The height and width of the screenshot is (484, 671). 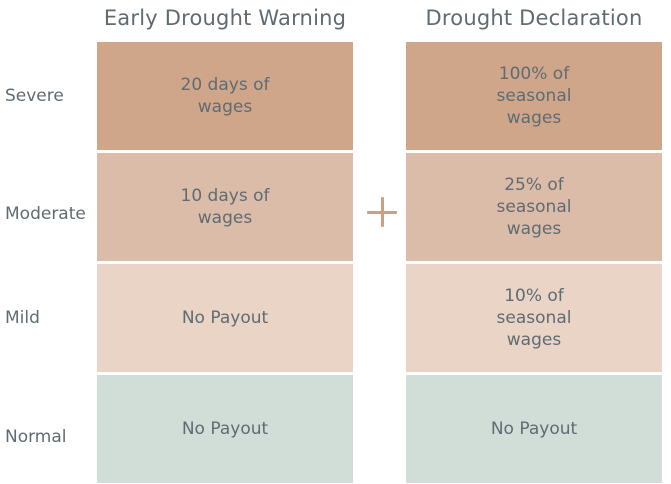 What do you see at coordinates (45, 214) in the screenshot?
I see `row-label-moderate: Moderate` at bounding box center [45, 214].